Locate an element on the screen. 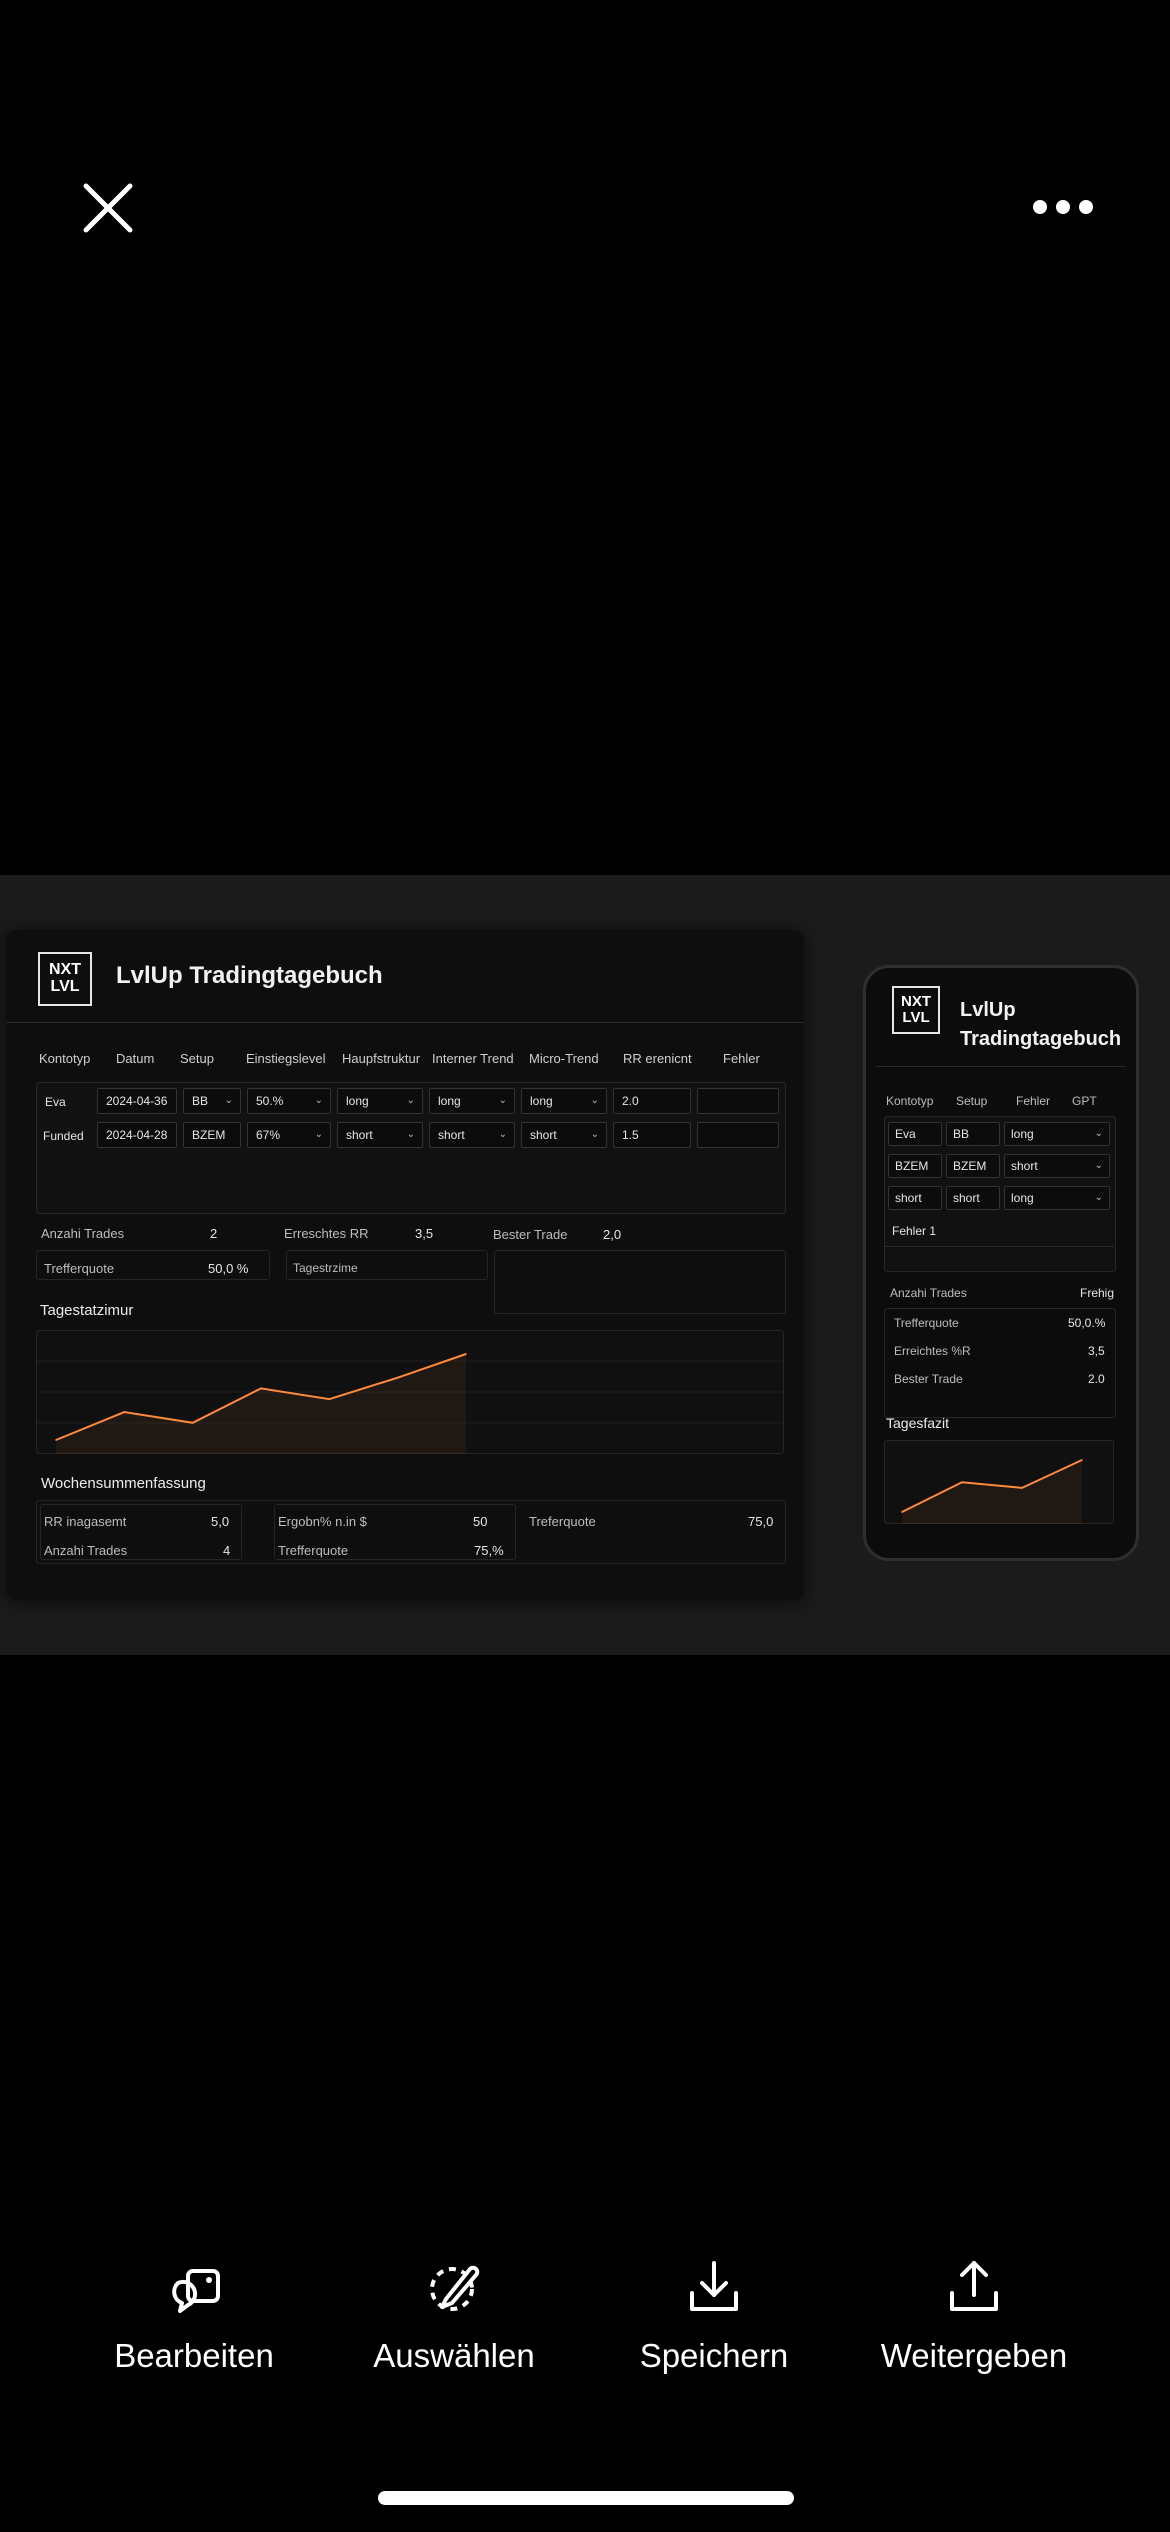 The width and height of the screenshot is (1170, 2532). tagesresumee-field is located at coordinates (387, 1265).